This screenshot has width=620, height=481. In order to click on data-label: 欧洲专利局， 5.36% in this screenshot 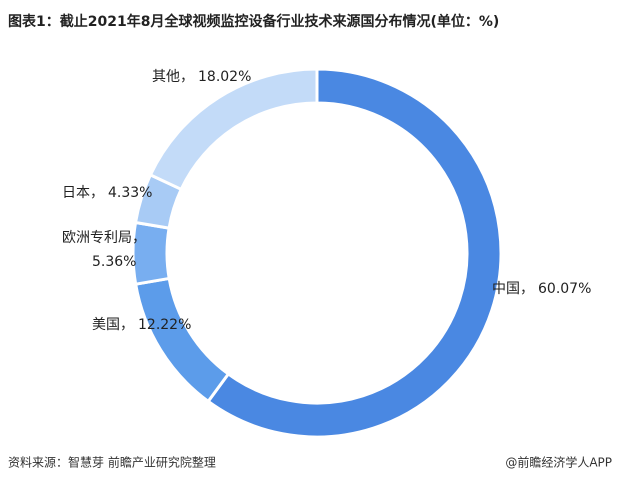, I will do `click(104, 250)`.